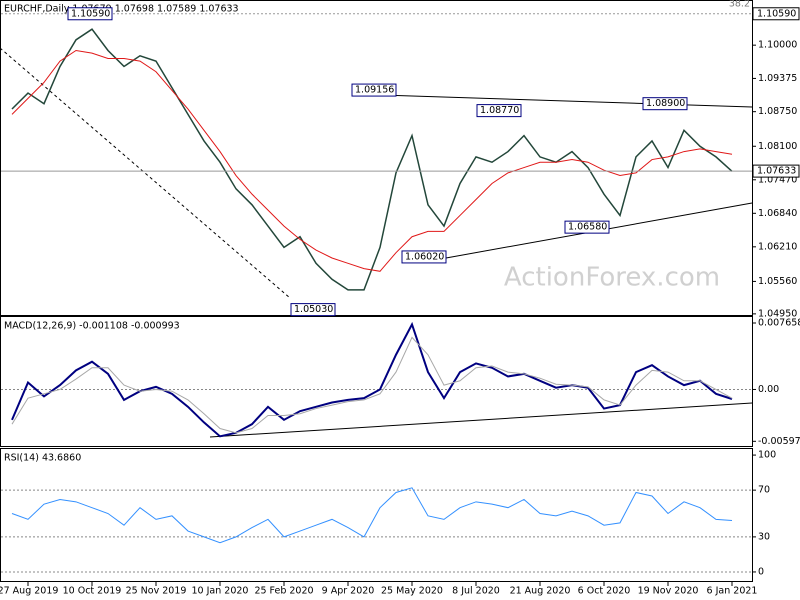 Image resolution: width=800 pixels, height=600 pixels. Describe the element at coordinates (732, 591) in the screenshot. I see `x-tick-label: 6 Jan 2021` at that location.